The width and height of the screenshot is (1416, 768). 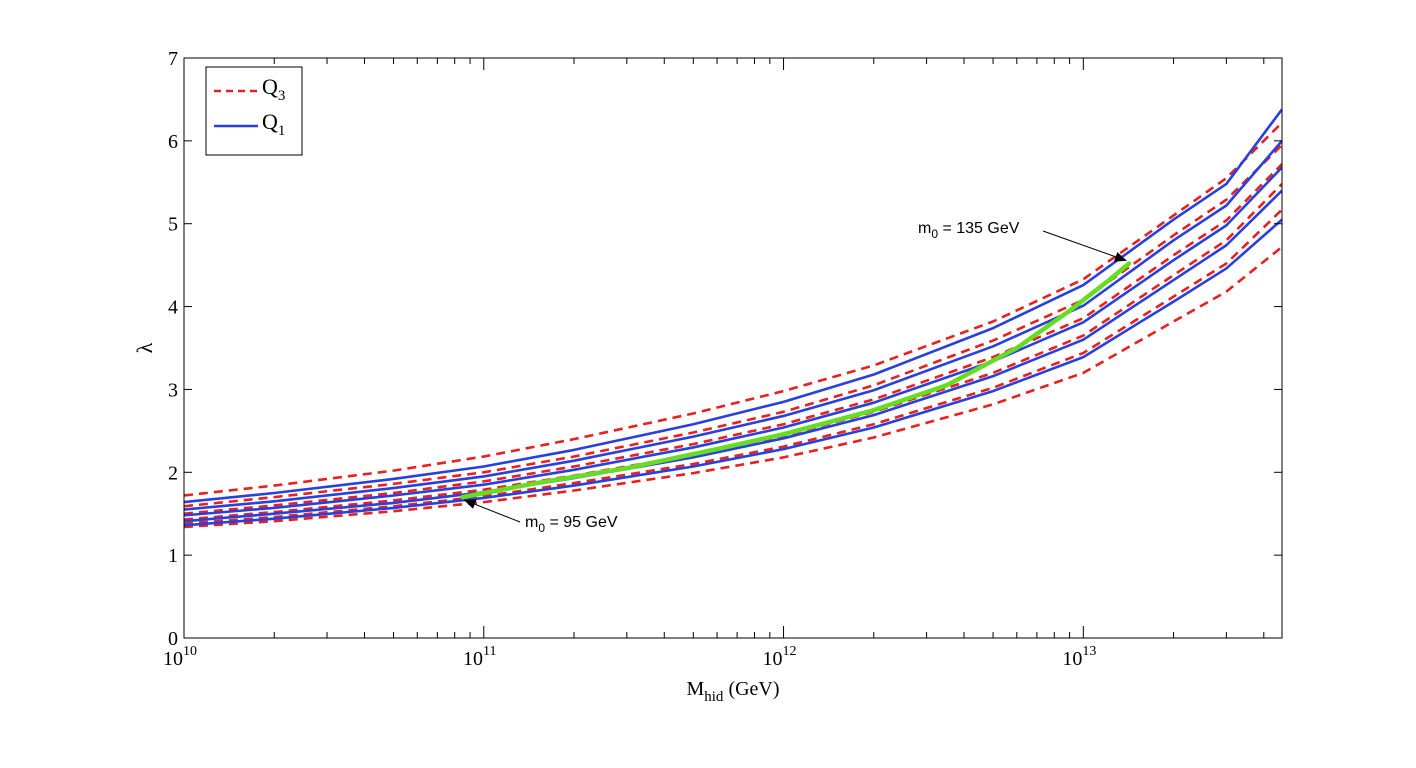 I want to click on y-tick-label: 2, so click(x=173, y=473).